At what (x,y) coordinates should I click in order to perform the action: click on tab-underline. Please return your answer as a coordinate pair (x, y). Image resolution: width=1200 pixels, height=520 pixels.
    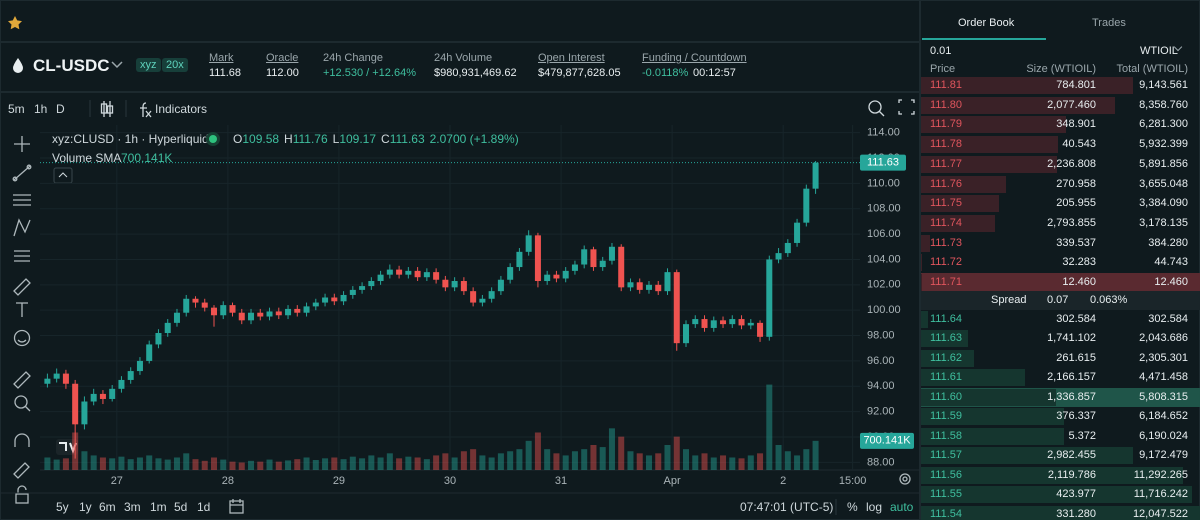
    Looking at the image, I should click on (984, 39).